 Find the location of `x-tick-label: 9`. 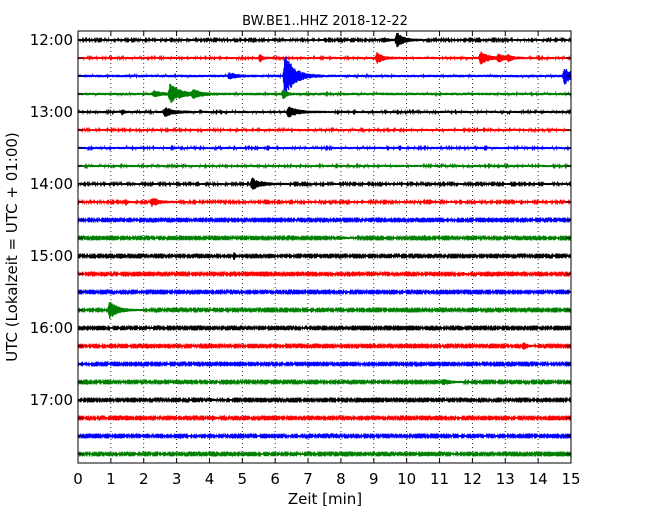

x-tick-label: 9 is located at coordinates (374, 479).